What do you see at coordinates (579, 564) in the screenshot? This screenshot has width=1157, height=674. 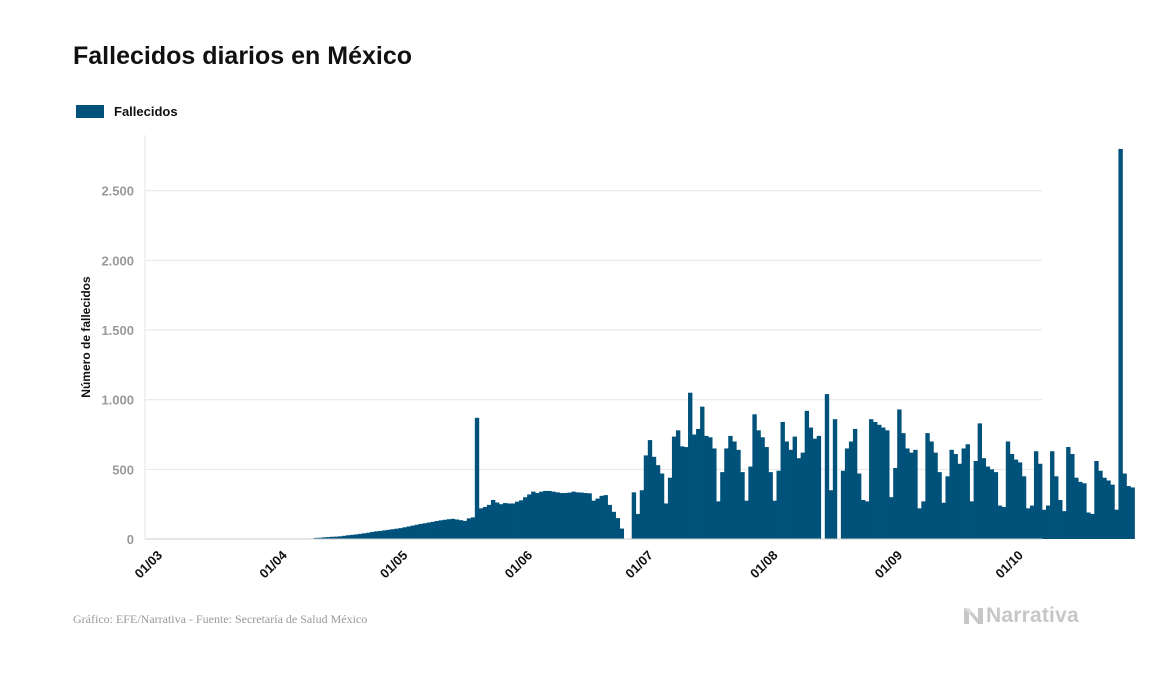 I see `x-axis-ticks: 01/03 01/04 01/05 01/06 01/07 01/08 01/09 01/10` at bounding box center [579, 564].